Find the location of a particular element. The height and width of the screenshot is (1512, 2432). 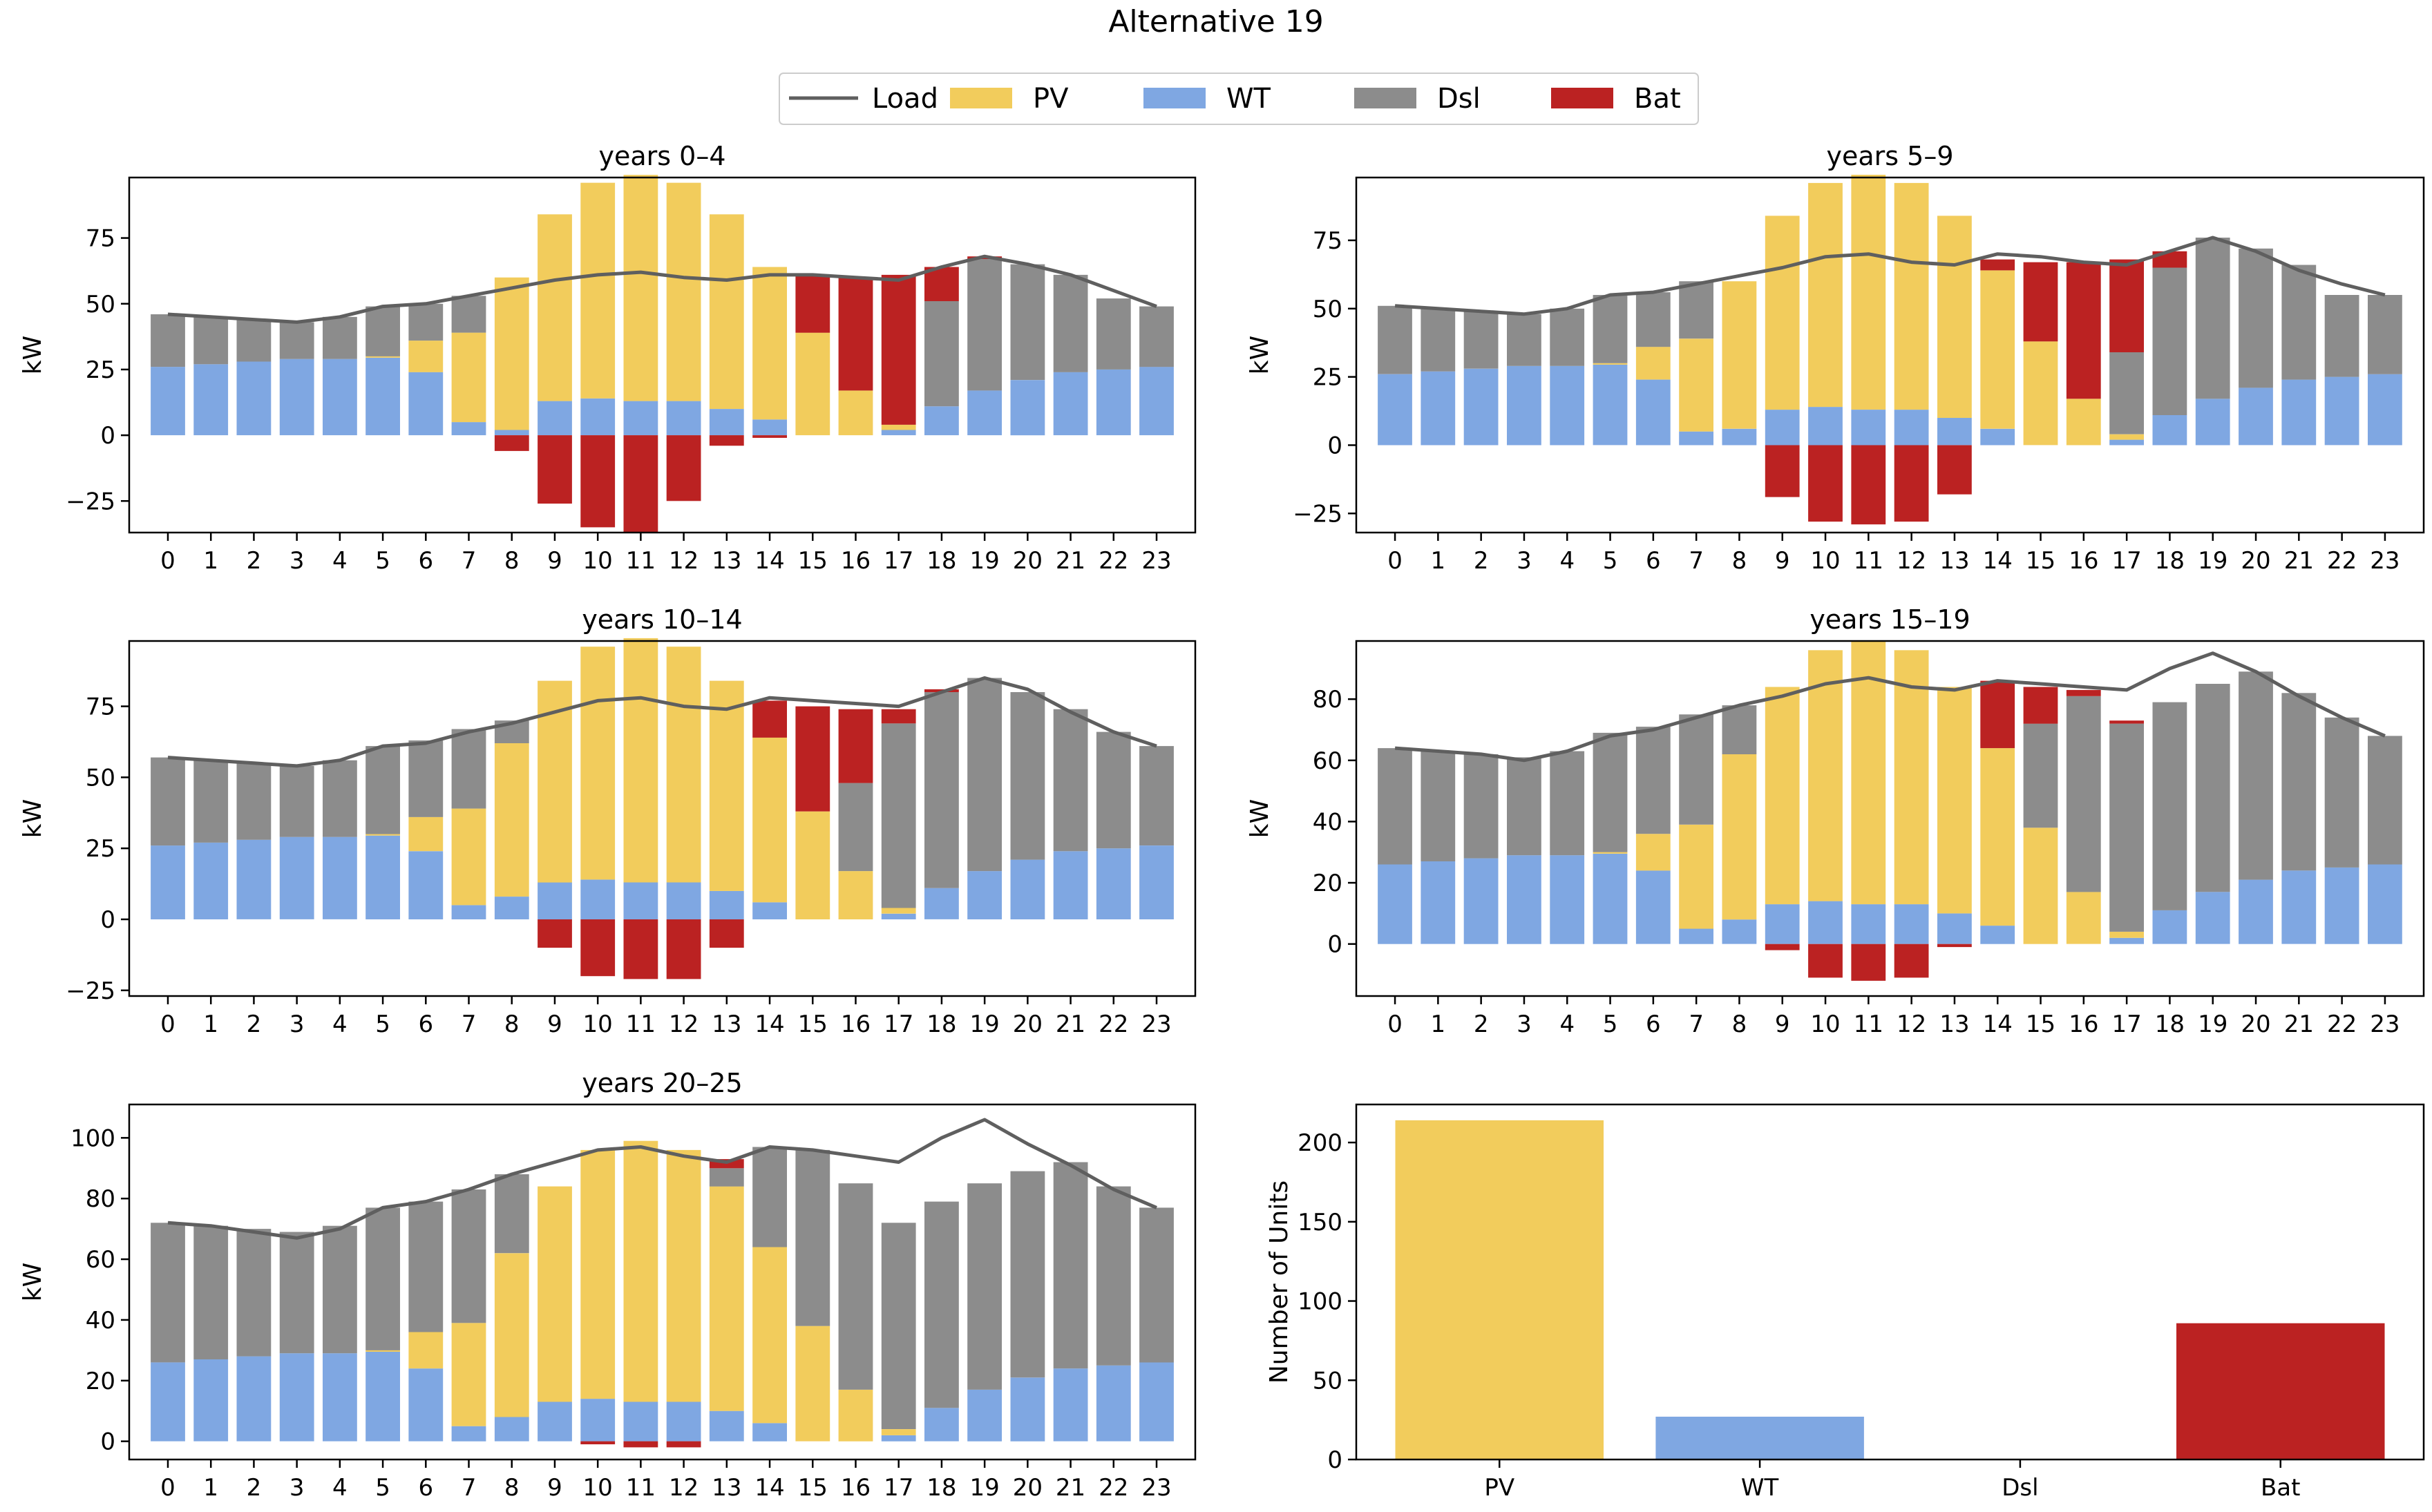

x-tick-label: 21 is located at coordinates (1070, 1024).